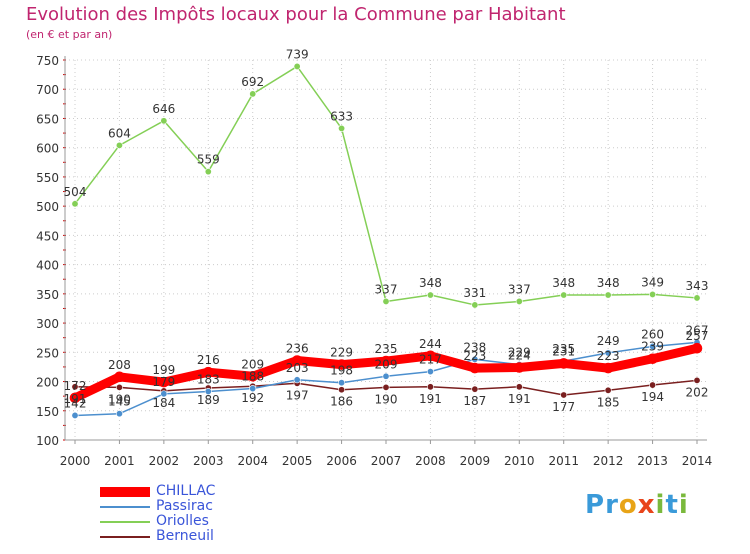 Image resolution: width=750 pixels, height=554 pixels. I want to click on data-label-berneuil: 187, so click(474, 401).